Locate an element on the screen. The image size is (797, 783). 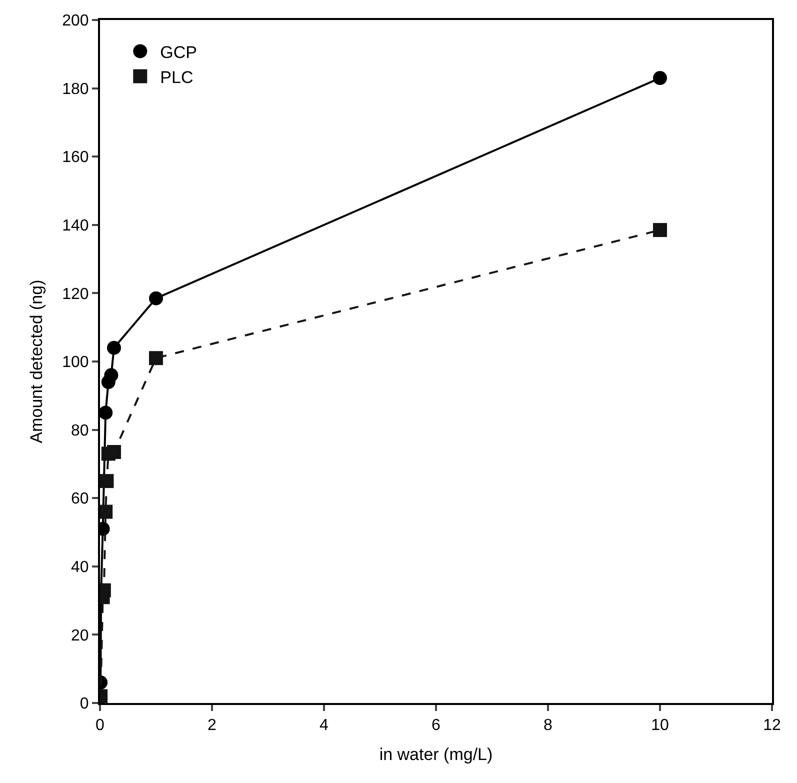
y-axis-title: Amount detected (ng) is located at coordinates (36, 362).